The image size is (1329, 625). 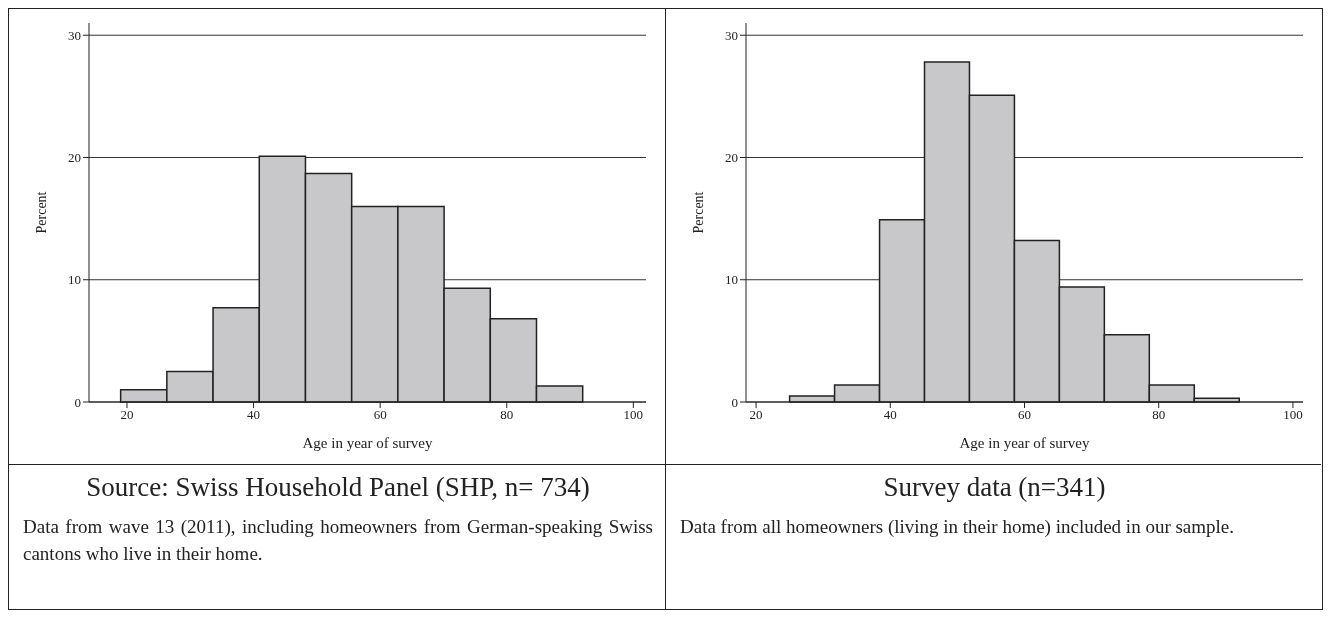 What do you see at coordinates (958, 527) in the screenshot?
I see `text: Data from all homeowners (living in their home) included in our sample.` at bounding box center [958, 527].